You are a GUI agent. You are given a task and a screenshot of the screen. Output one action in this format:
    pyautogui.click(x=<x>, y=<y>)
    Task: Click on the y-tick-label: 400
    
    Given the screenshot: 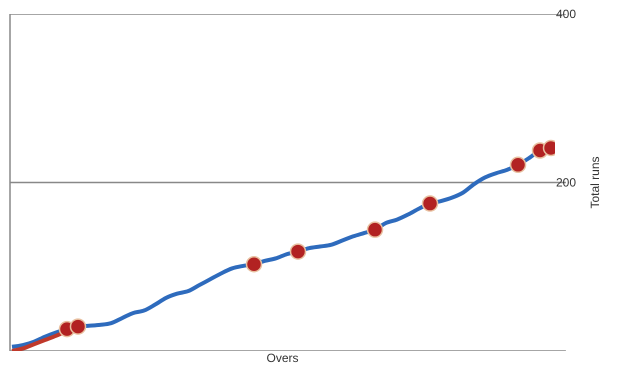 What is the action you would take?
    pyautogui.click(x=566, y=14)
    